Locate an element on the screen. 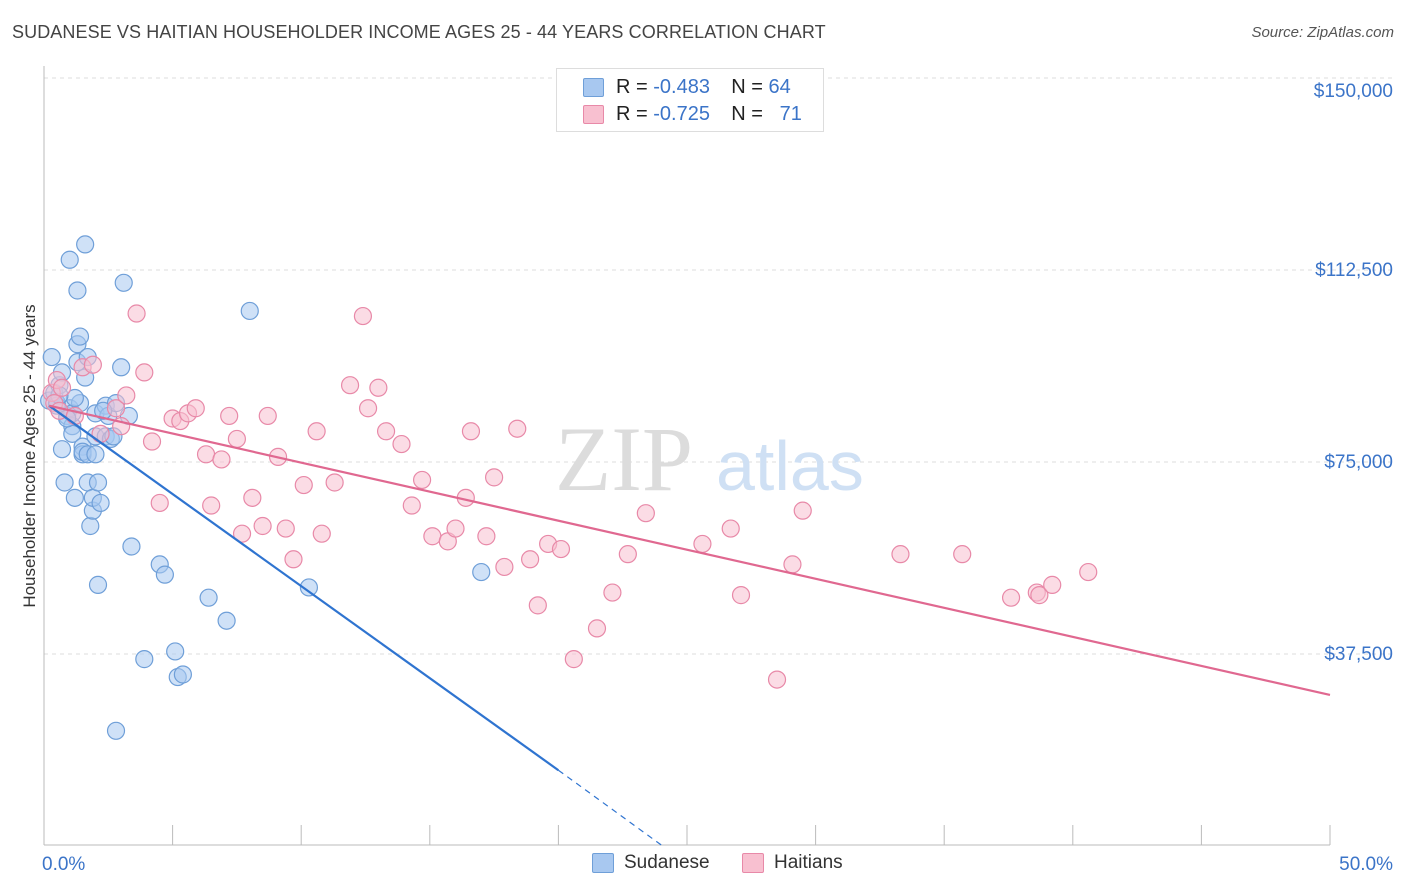 The image size is (1406, 892). legend-r-value: -0.725 is located at coordinates (681, 113).